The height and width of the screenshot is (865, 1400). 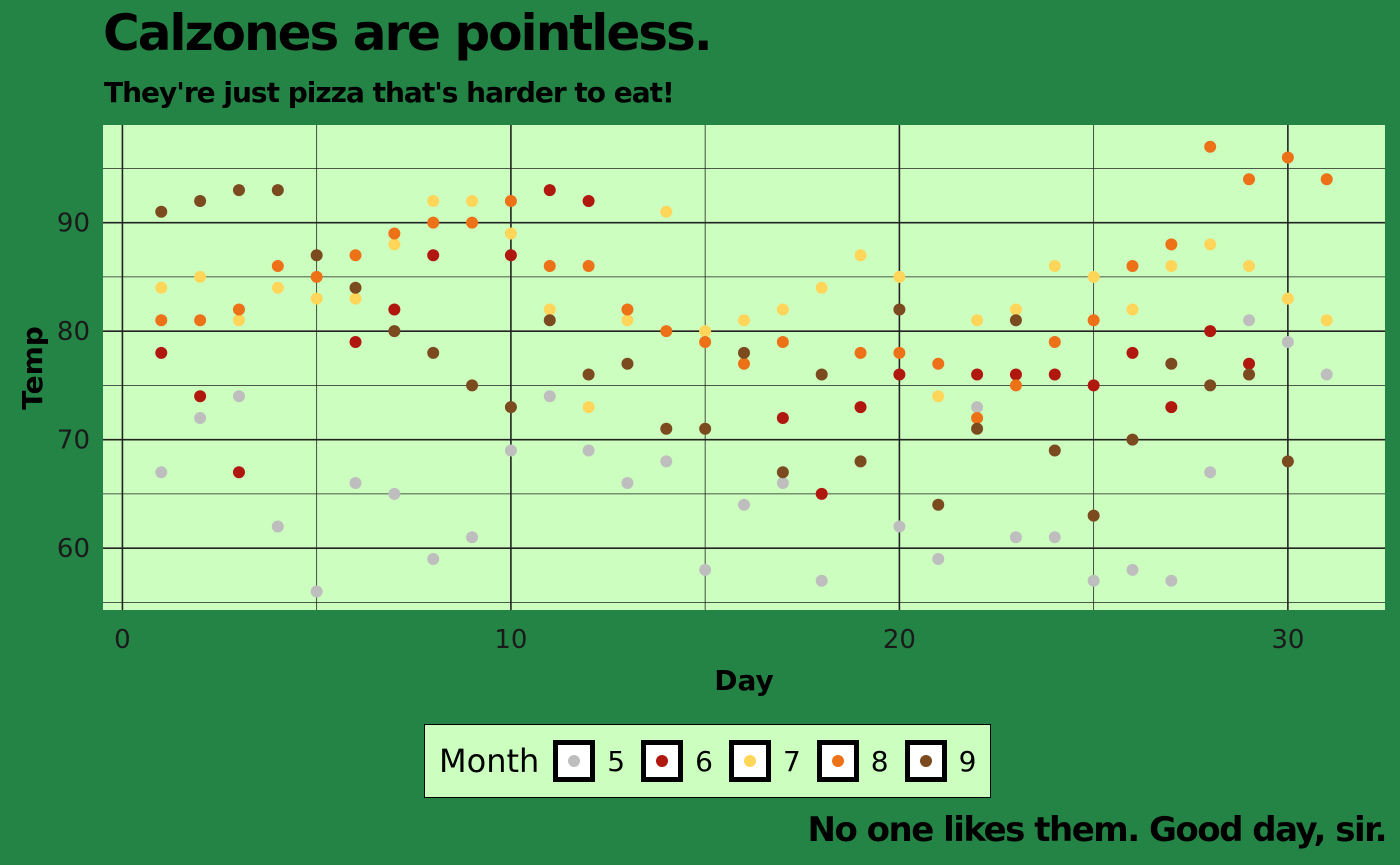 What do you see at coordinates (122, 640) in the screenshot?
I see `x-tick-label: 0` at bounding box center [122, 640].